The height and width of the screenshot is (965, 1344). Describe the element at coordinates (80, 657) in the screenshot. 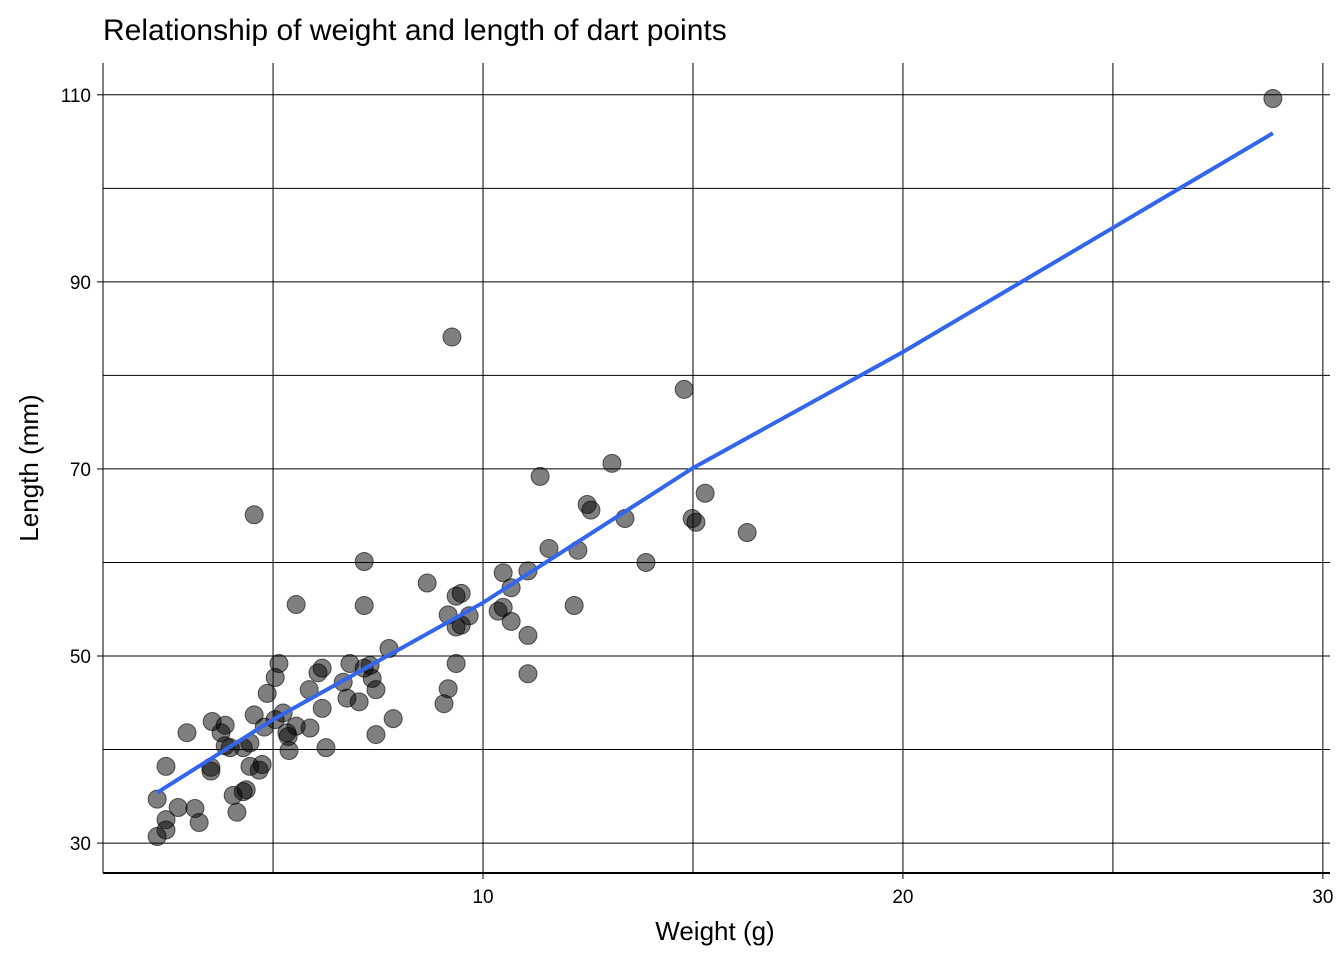

I see `y-tick-label: 50` at that location.